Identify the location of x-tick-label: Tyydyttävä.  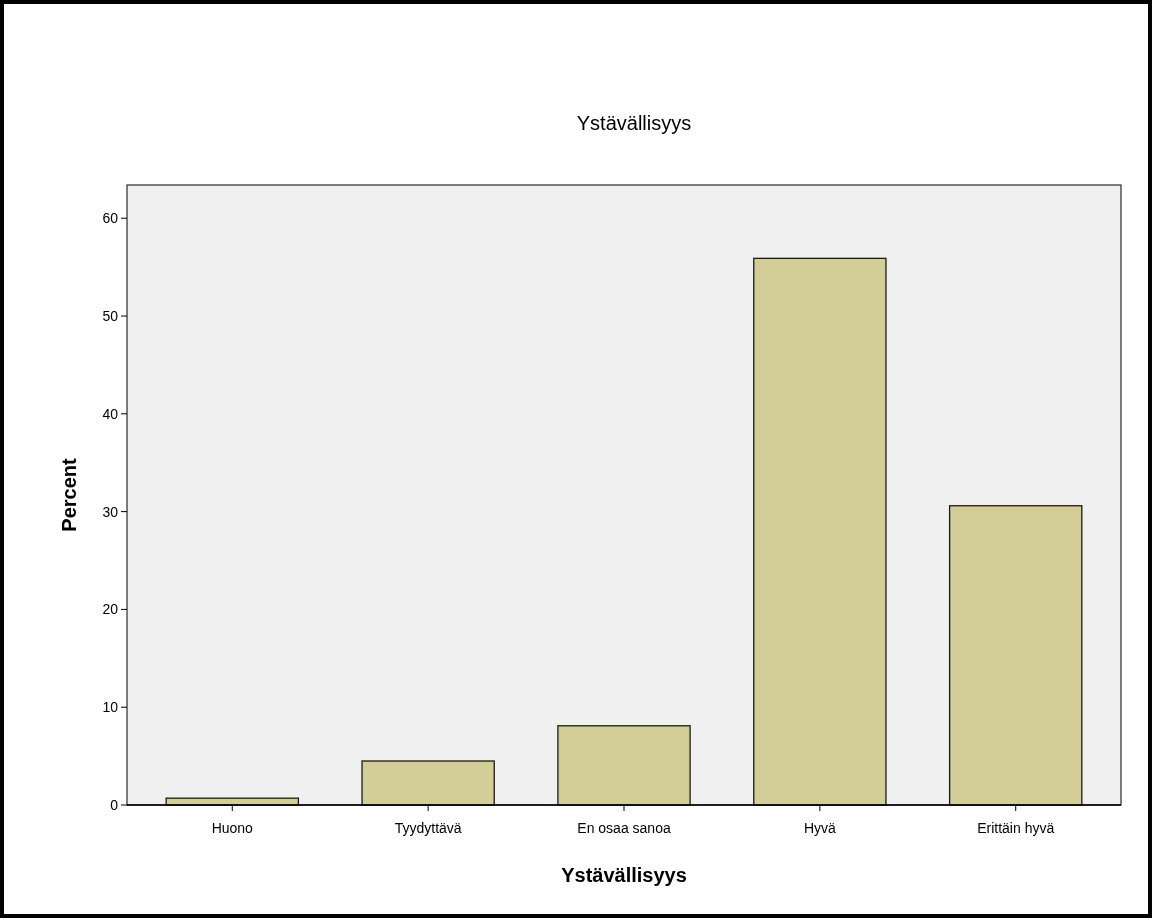
(428, 828).